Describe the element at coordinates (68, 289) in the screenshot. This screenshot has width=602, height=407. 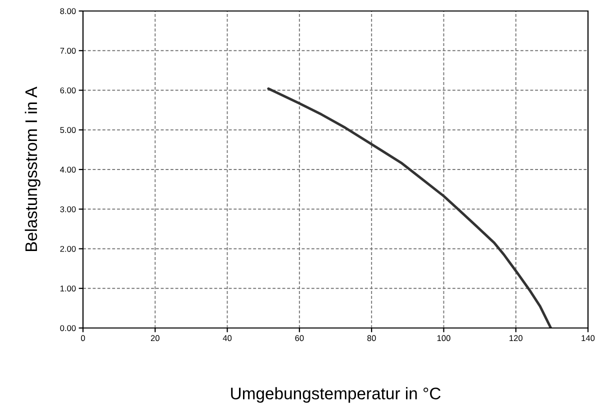
I see `y-tick-label: 1.00` at that location.